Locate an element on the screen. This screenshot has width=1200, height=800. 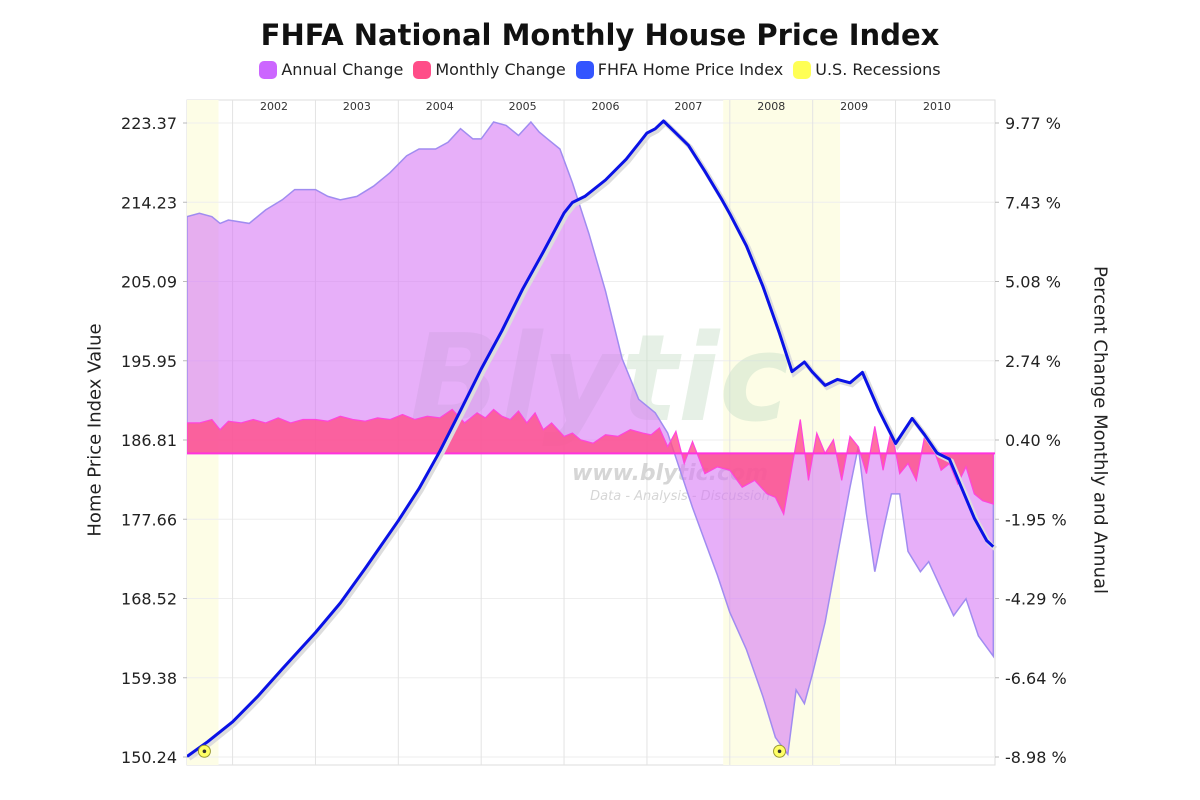
y-right-tick-label: -1.95 % is located at coordinates (1036, 519).